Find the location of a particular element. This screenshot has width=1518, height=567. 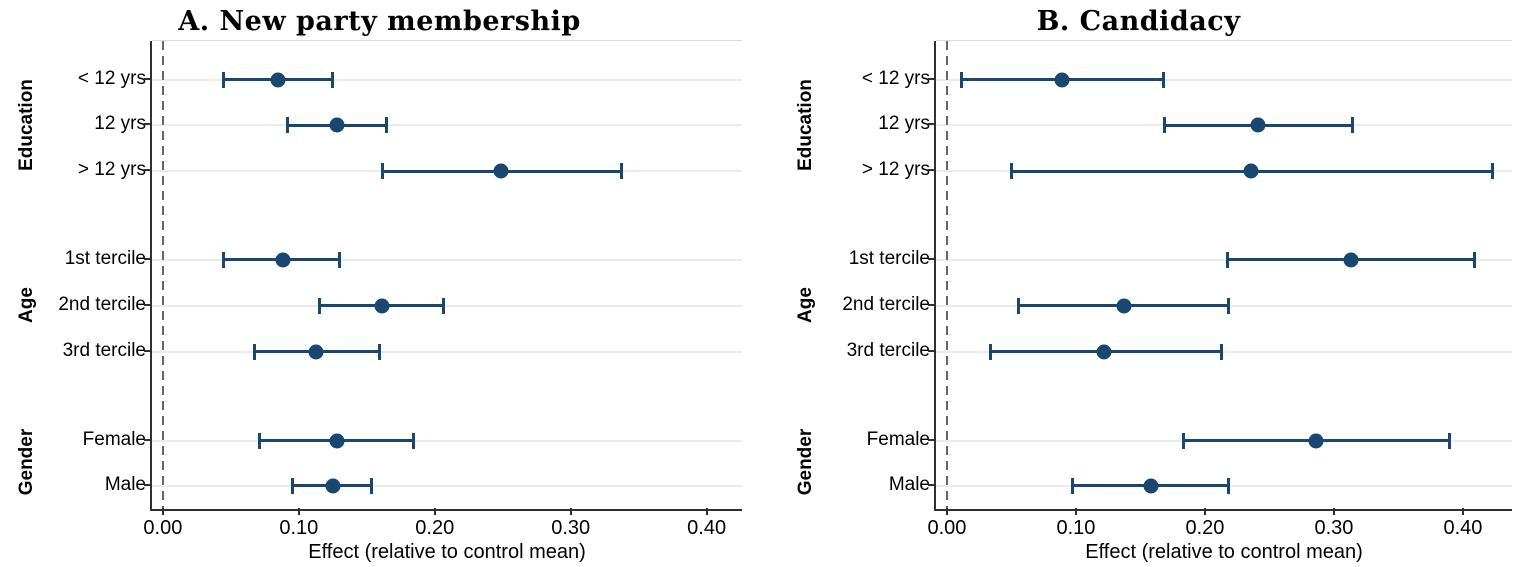

x-axis-title: Effect (relative to control mean) is located at coordinates (1224, 552).